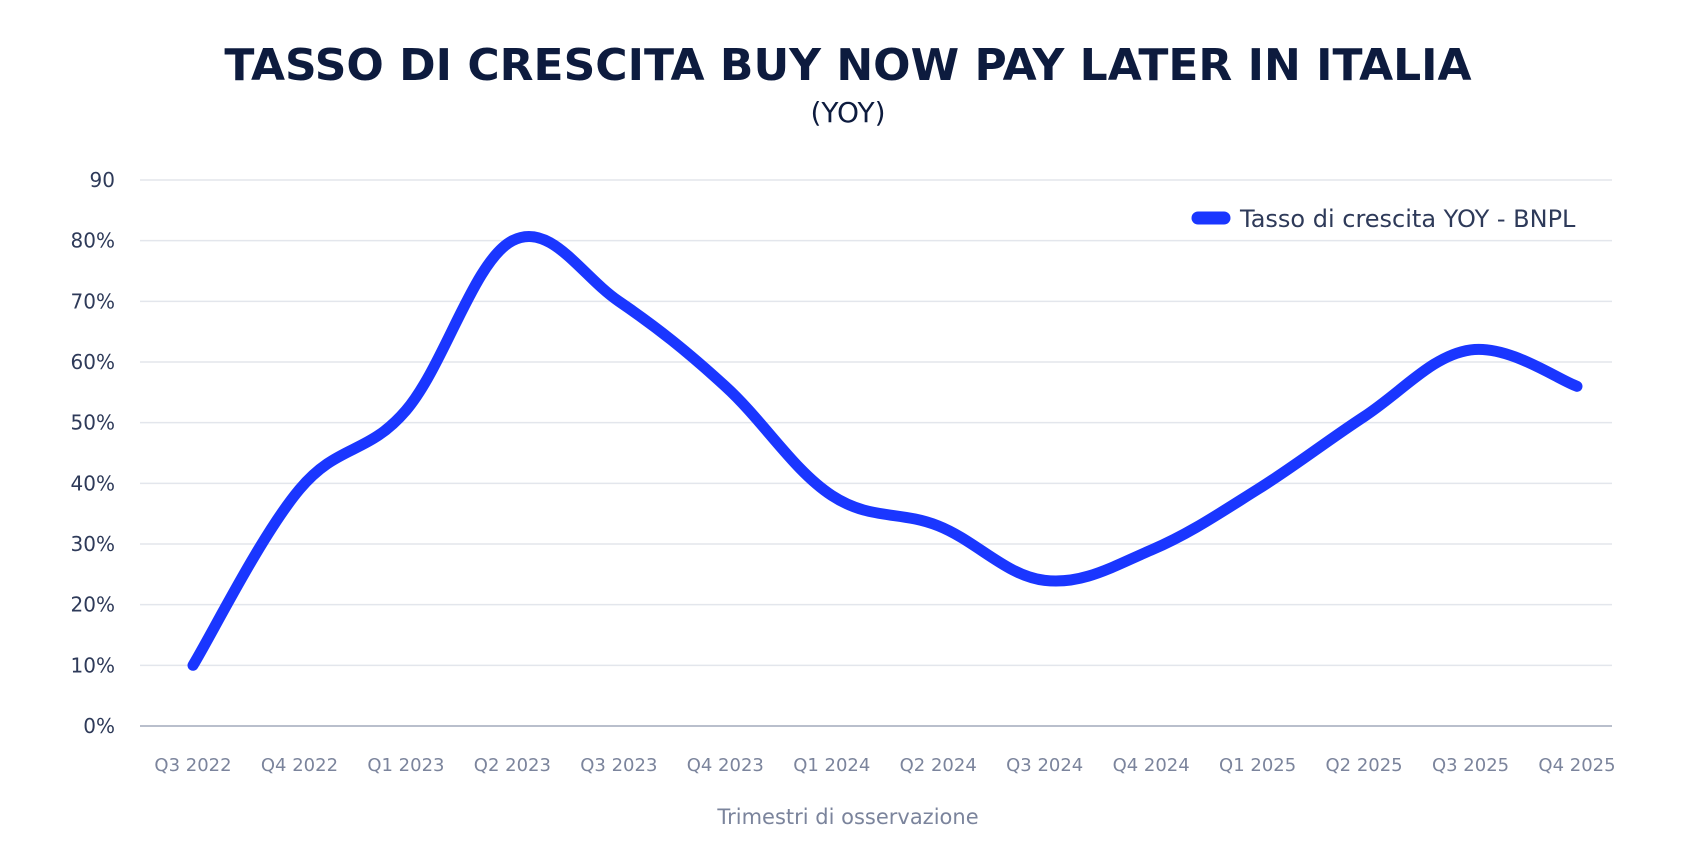 The width and height of the screenshot is (1696, 864). What do you see at coordinates (405, 765) in the screenshot?
I see `x-tick-label: Q1 2023` at bounding box center [405, 765].